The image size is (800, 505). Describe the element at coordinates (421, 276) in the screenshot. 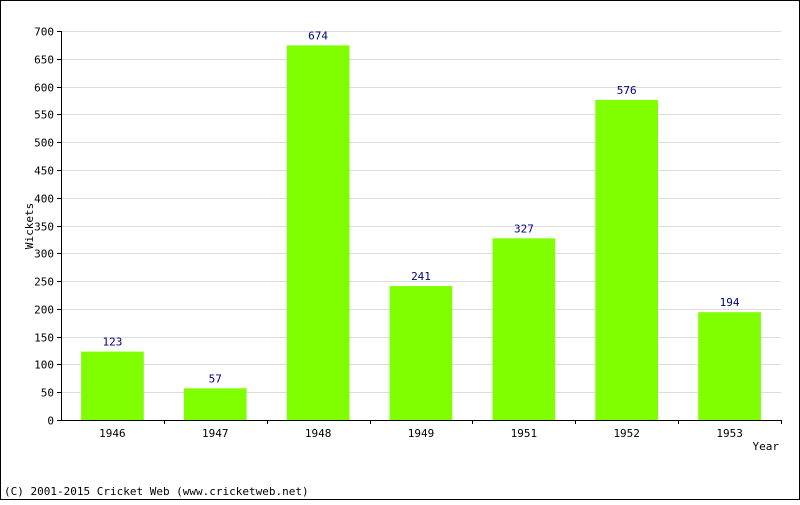

I see `data-label: 241` at that location.